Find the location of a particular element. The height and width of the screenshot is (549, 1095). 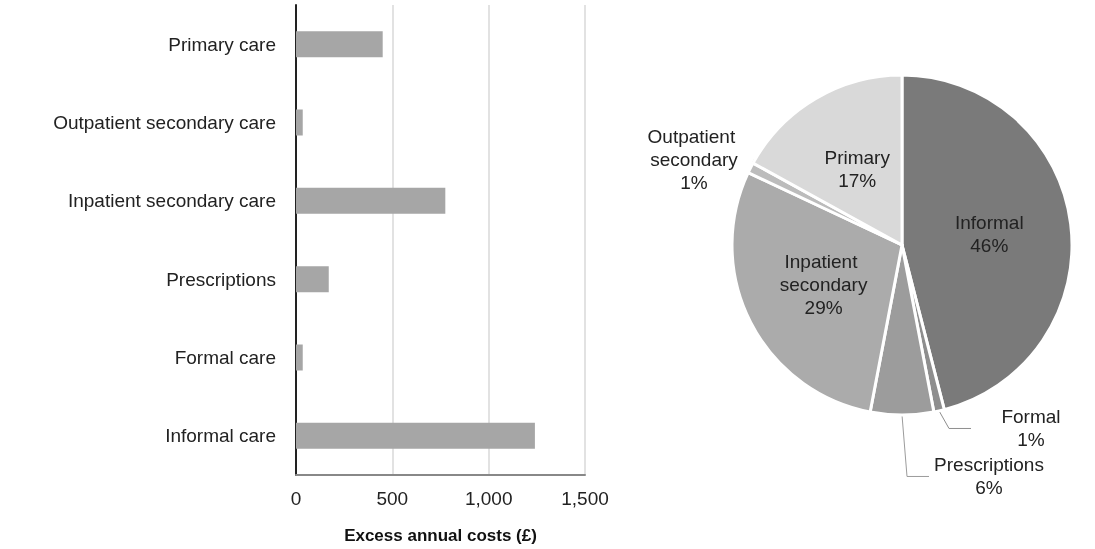

data-label: 17% is located at coordinates (857, 181).